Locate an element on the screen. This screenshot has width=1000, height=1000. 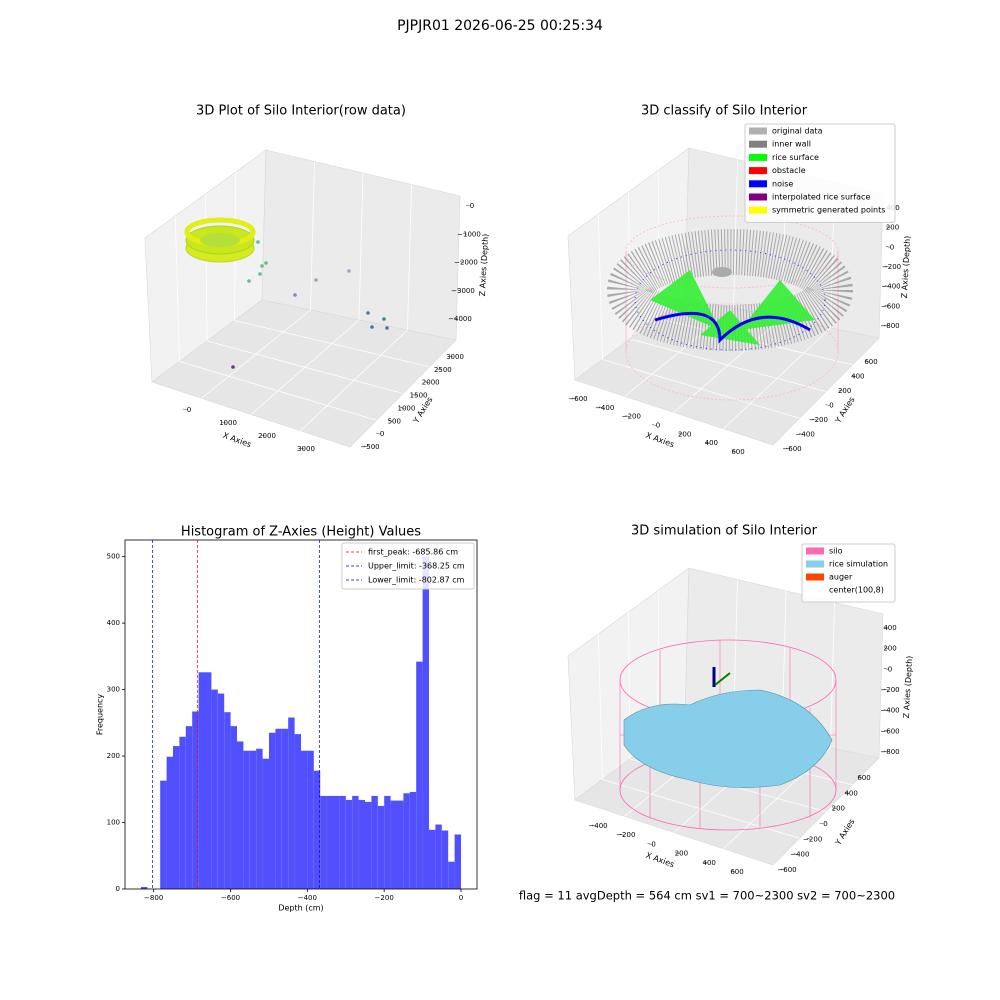
y-tick-label: −600 is located at coordinates (791, 449).